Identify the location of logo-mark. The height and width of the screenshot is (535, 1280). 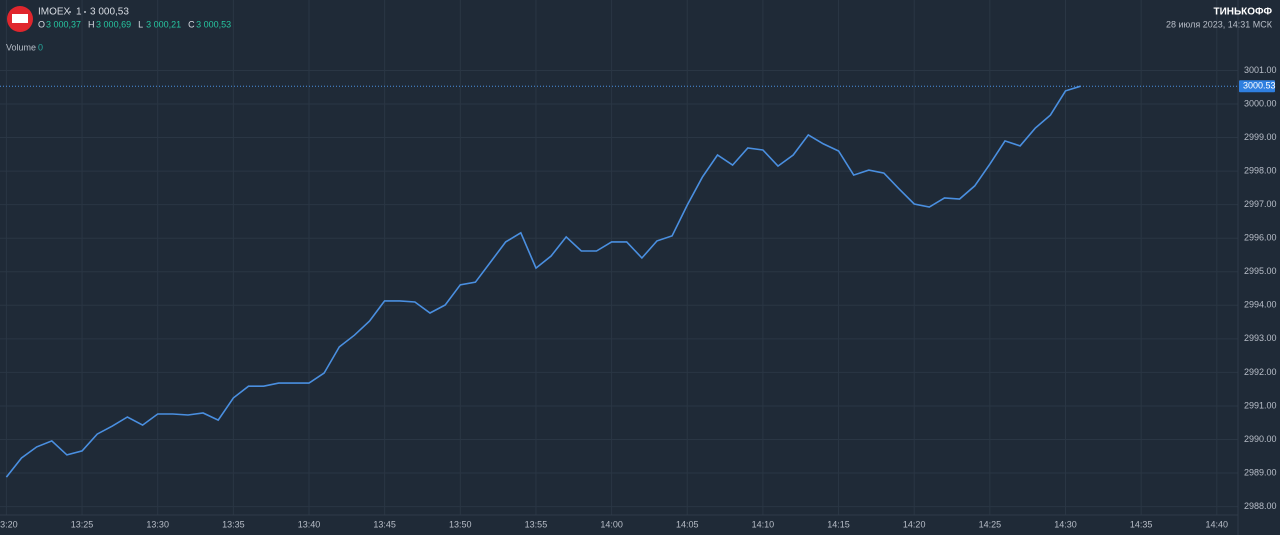
(20, 18).